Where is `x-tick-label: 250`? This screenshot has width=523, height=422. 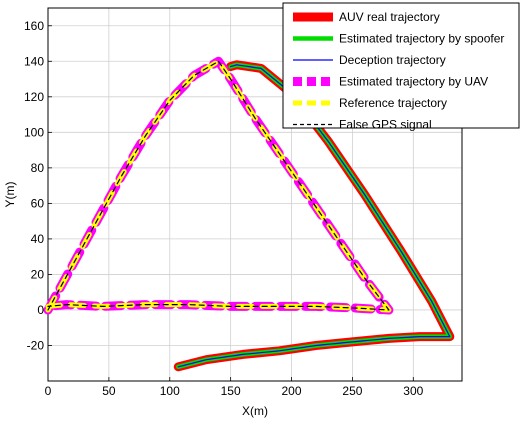
x-tick-label: 250 is located at coordinates (352, 391).